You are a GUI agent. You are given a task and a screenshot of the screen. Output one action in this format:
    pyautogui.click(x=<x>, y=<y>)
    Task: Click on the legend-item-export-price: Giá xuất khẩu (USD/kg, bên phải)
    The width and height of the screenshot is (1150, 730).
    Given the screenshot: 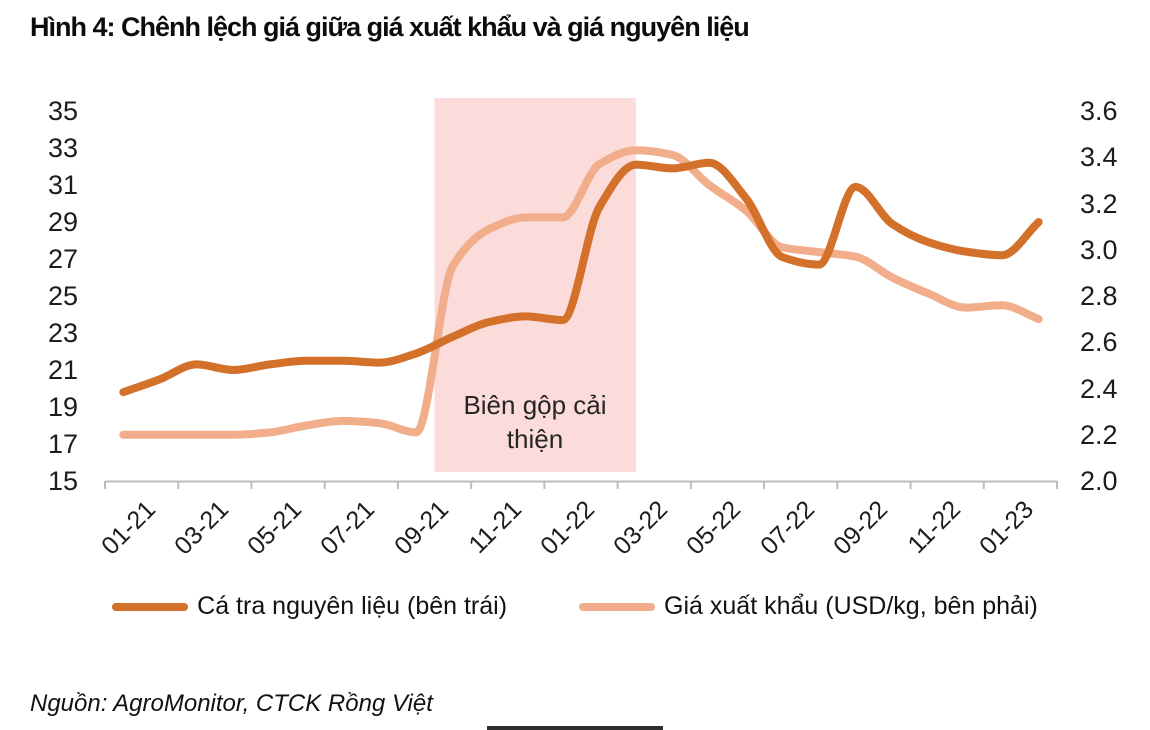 What is the action you would take?
    pyautogui.click(x=808, y=606)
    